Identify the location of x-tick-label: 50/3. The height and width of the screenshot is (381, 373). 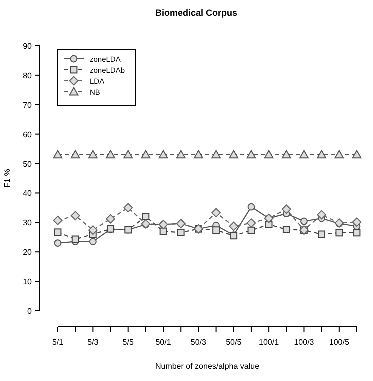
(199, 342).